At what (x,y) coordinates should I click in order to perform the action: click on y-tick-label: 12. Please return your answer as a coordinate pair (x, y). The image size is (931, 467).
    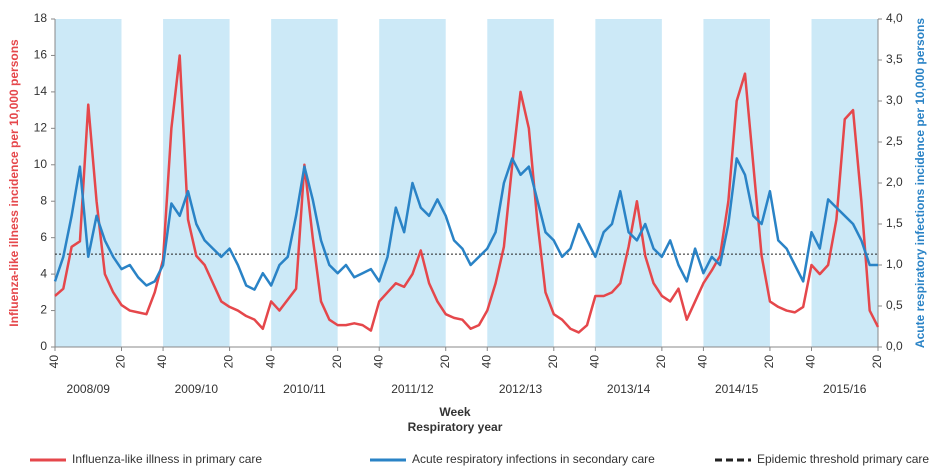
    Looking at the image, I should click on (41, 128).